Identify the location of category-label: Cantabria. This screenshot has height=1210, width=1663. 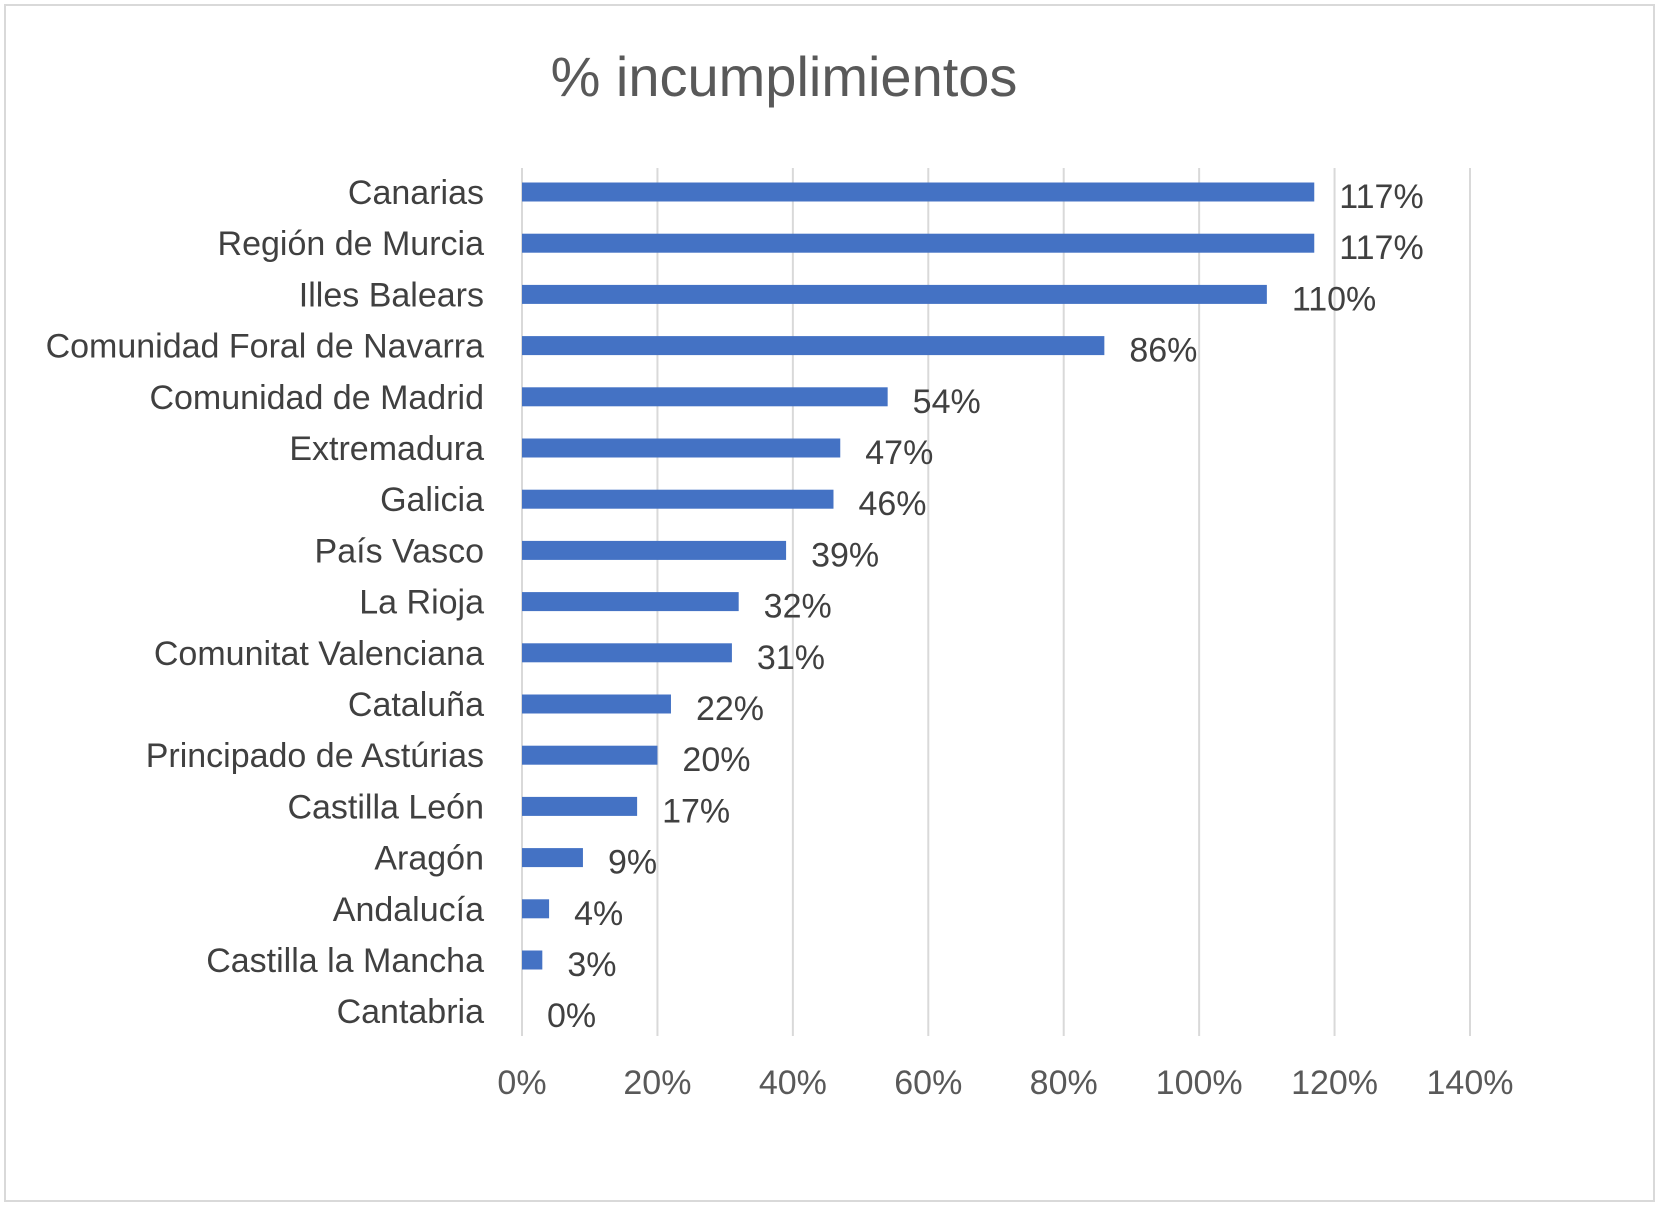
(411, 1012).